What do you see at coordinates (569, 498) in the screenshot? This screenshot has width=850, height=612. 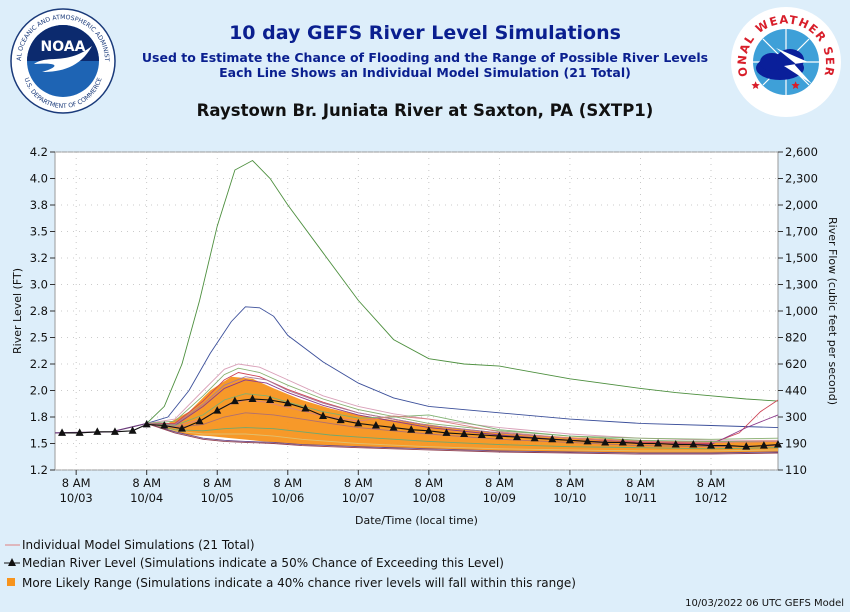 I see `x-tick-label-date: 10/10` at bounding box center [569, 498].